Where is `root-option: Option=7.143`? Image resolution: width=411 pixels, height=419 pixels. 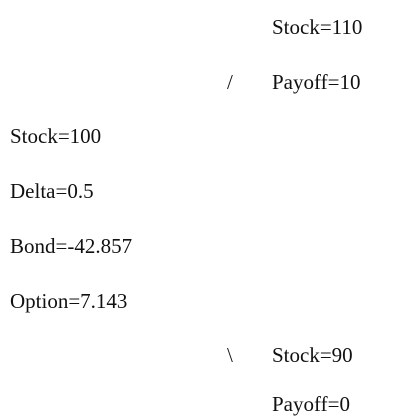 root-option: Option=7.143 is located at coordinates (69, 301).